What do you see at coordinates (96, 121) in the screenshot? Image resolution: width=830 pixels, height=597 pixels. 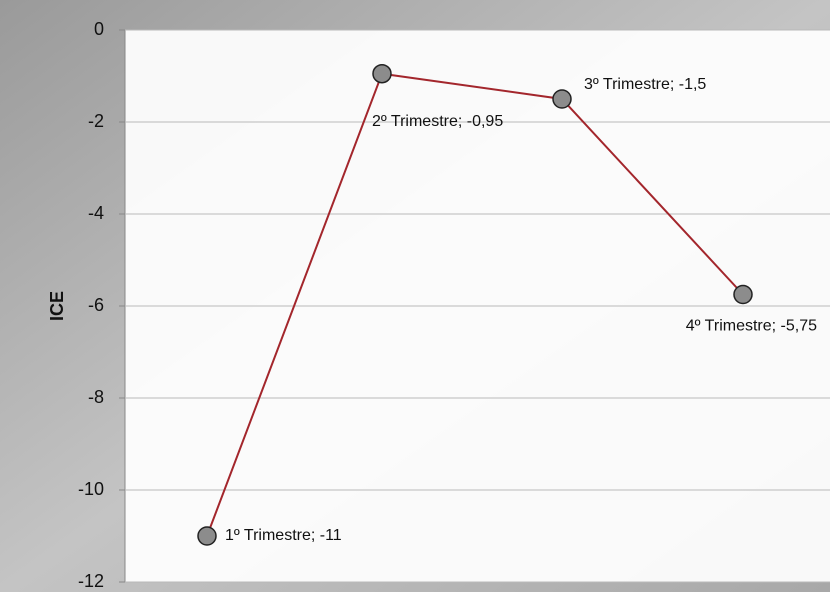 I see `y-tick-label: -2` at bounding box center [96, 121].